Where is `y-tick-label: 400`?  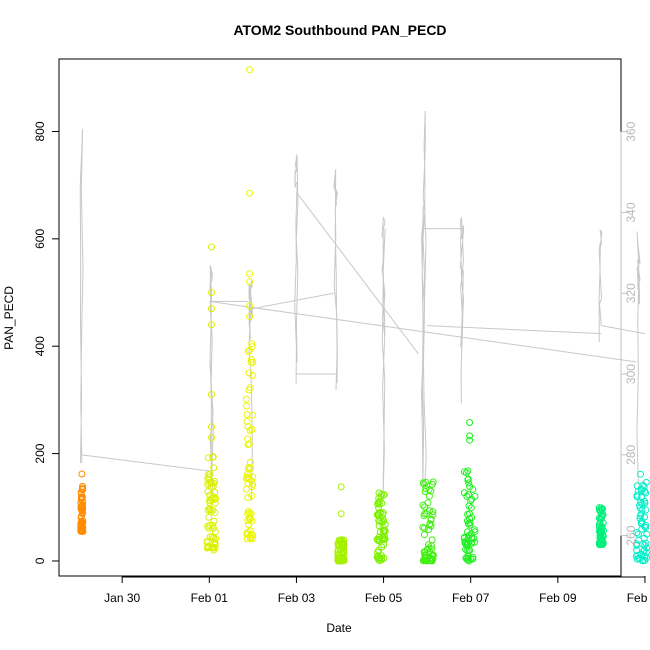
y-tick-label: 400 is located at coordinates (40, 346).